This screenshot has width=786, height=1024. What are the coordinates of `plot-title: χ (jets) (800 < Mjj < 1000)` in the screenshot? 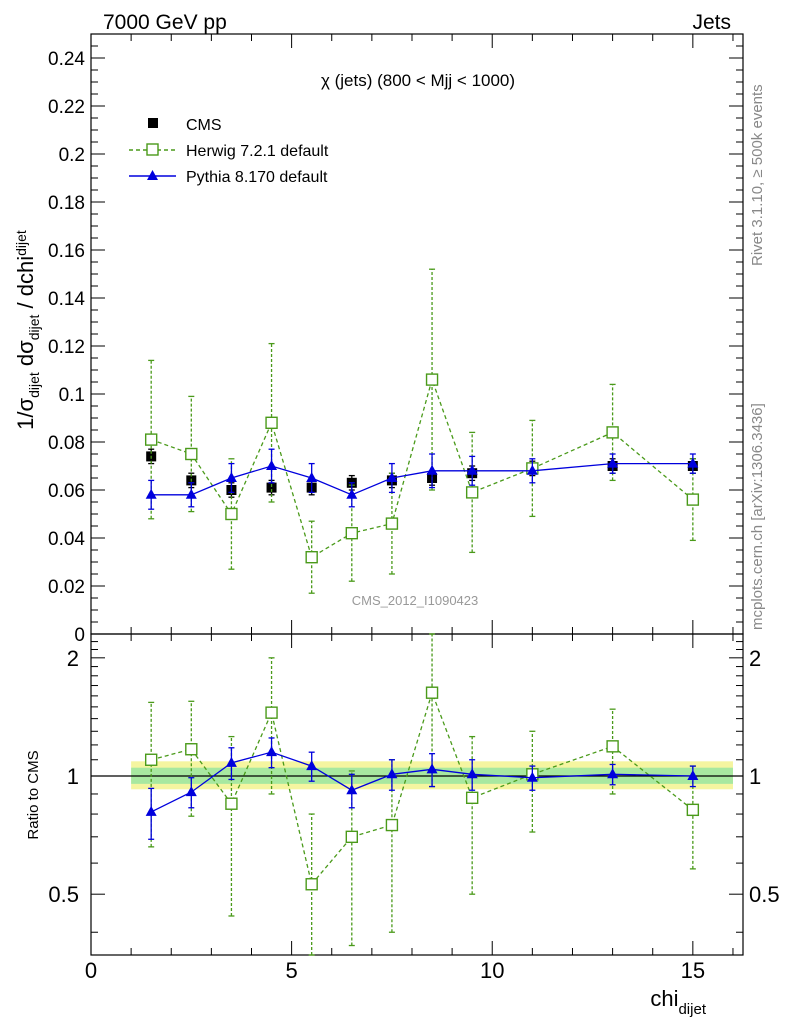 It's located at (418, 80).